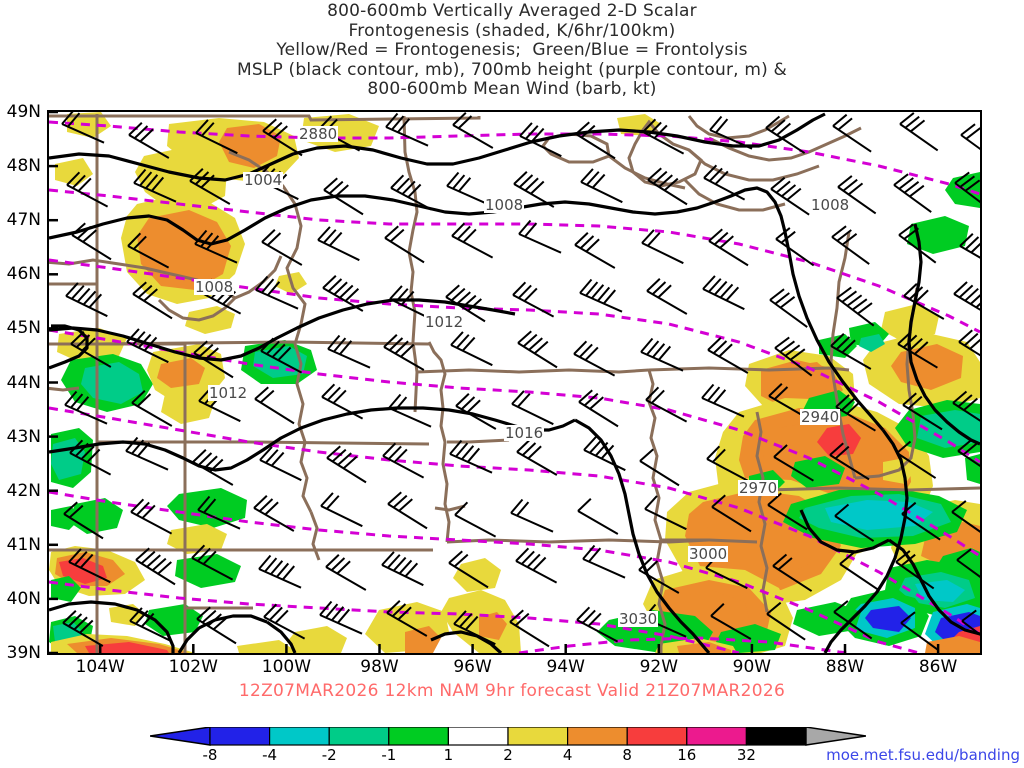 Image resolution: width=1024 pixels, height=768 pixels. What do you see at coordinates (23, 112) in the screenshot?
I see `y-axis-tick-label: 49N` at bounding box center [23, 112].